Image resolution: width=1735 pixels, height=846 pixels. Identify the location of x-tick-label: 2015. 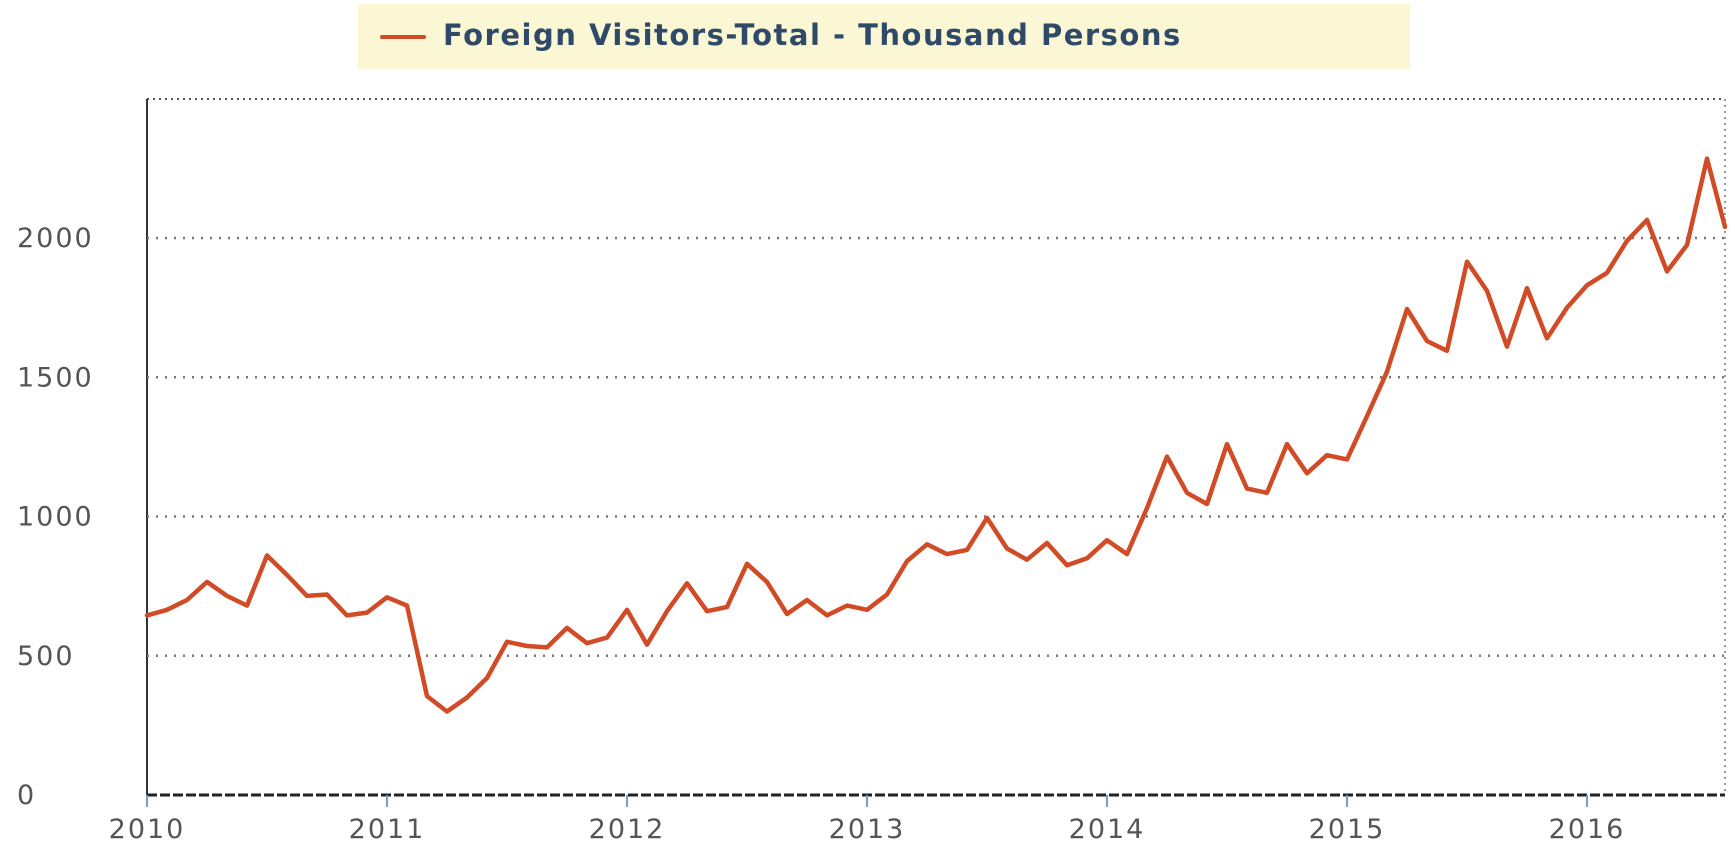
(1347, 829).